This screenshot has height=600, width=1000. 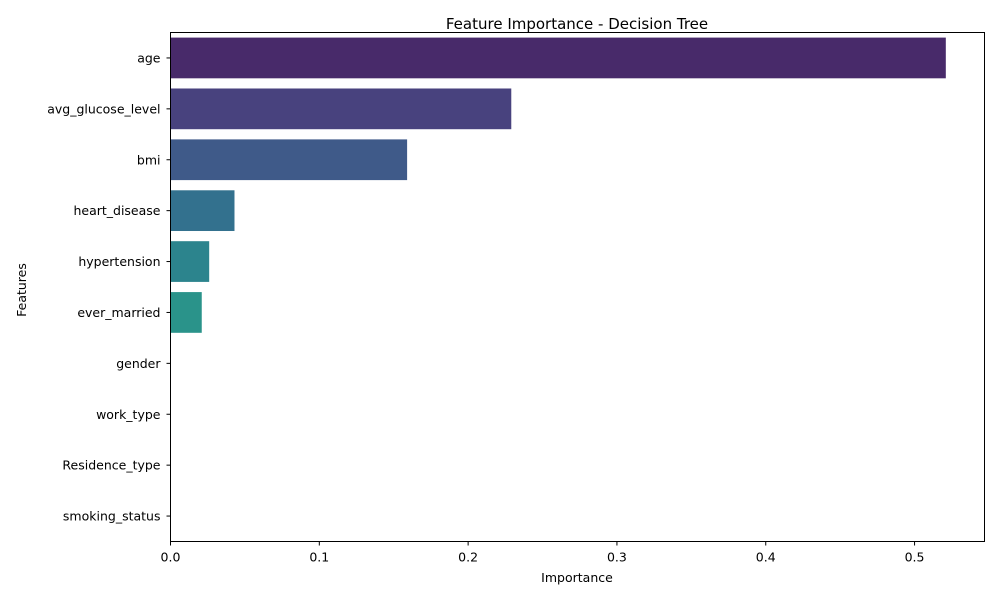 What do you see at coordinates (21, 290) in the screenshot?
I see `y-axis-label: Features` at bounding box center [21, 290].